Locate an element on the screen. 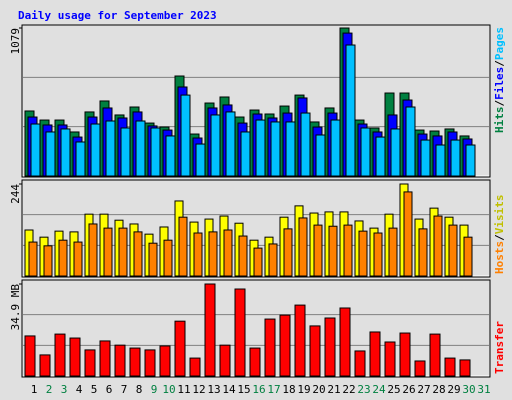 The width and height of the screenshot is (512, 400). x-tick-label: 11 is located at coordinates (183, 389).